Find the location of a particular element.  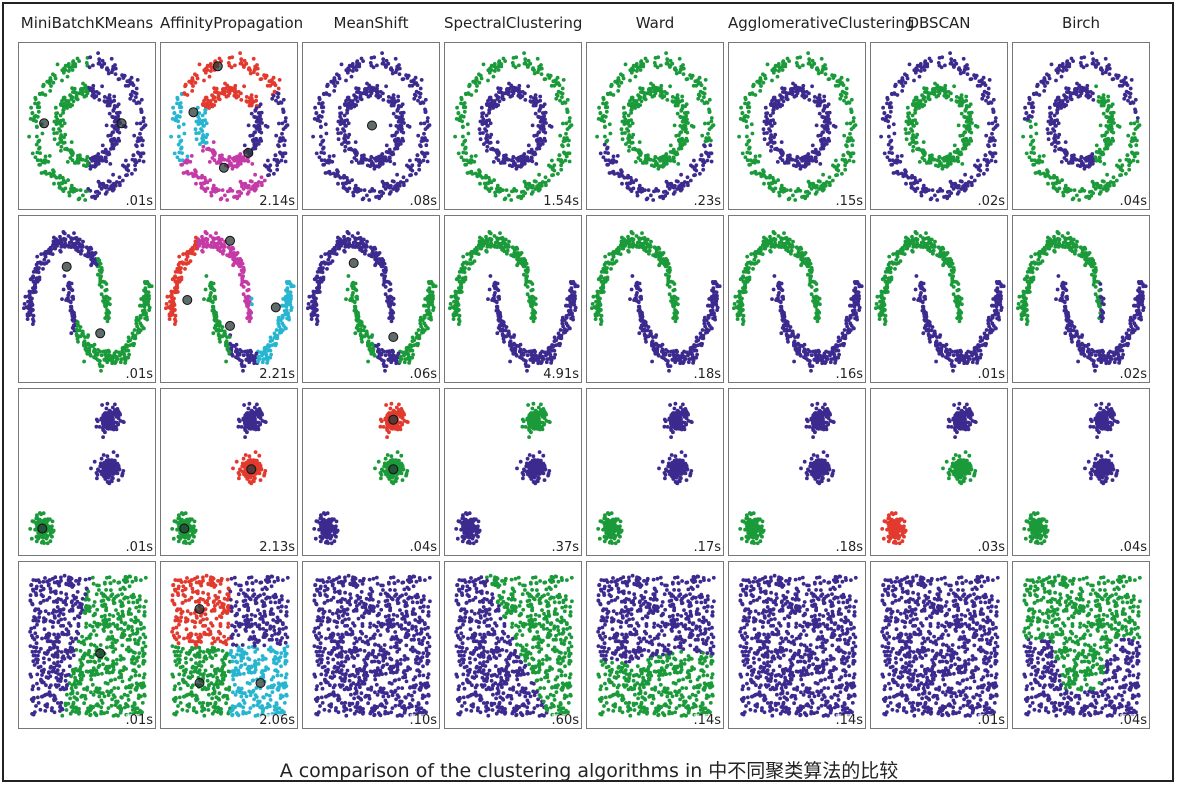

scatter-plot is located at coordinates (229, 126).